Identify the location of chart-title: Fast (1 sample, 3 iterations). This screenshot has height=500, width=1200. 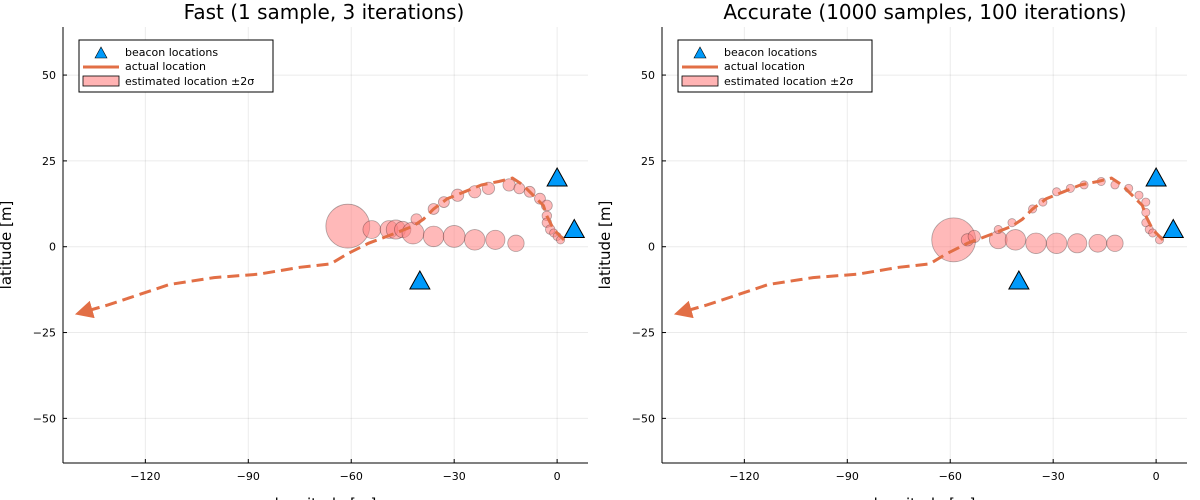
(324, 12).